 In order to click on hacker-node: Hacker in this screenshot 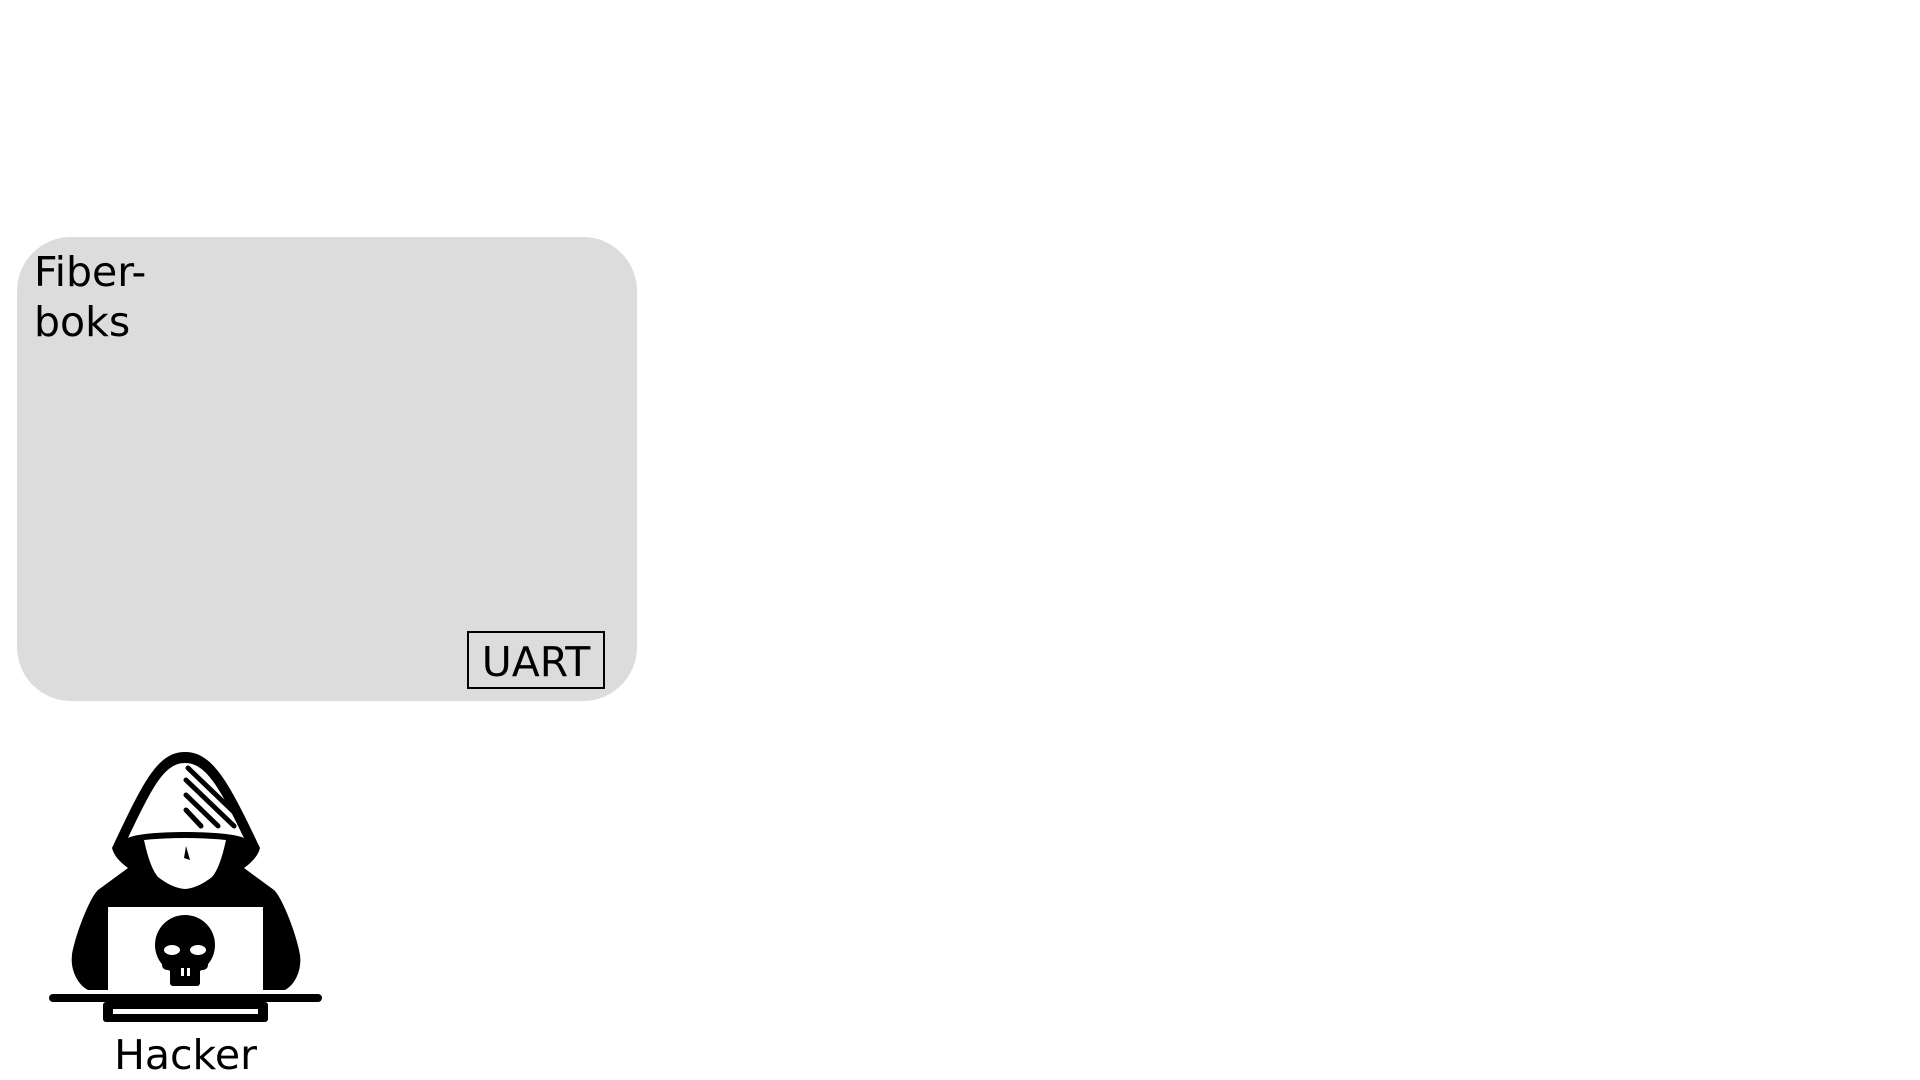, I will do `click(185, 914)`.